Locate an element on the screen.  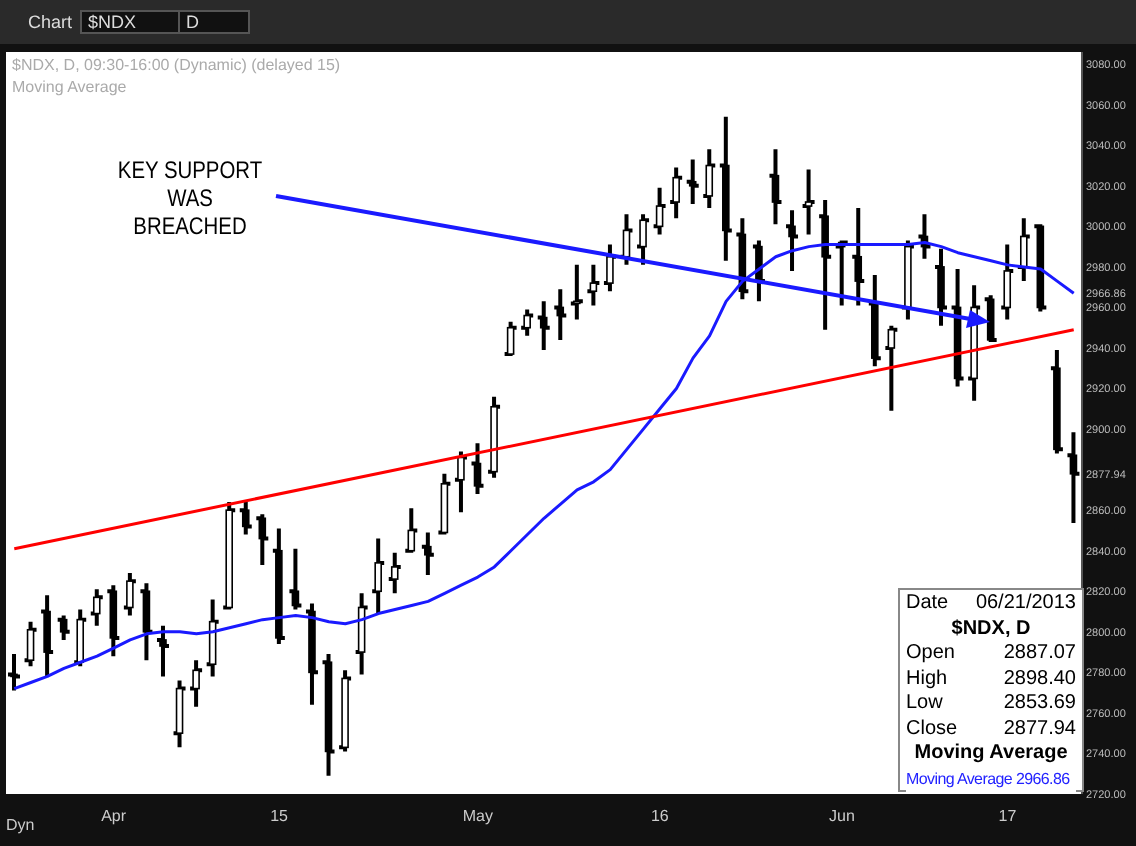
x-tick-label: 17 is located at coordinates (1008, 816).